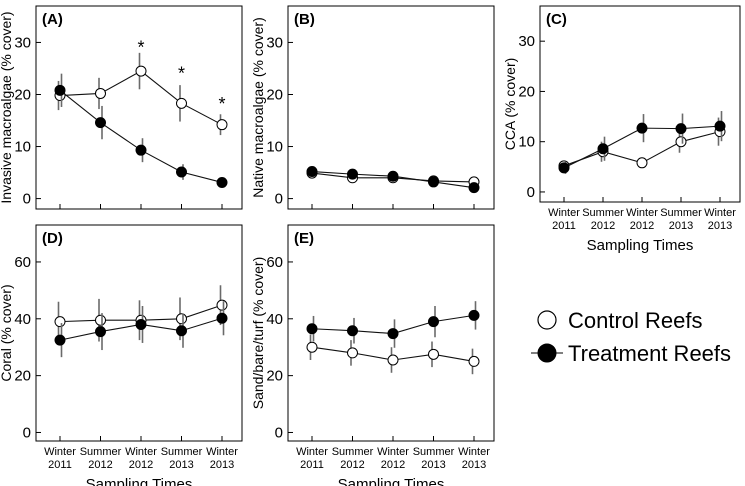 The width and height of the screenshot is (745, 486). What do you see at coordinates (547, 353) in the screenshot?
I see `legend-marker-treatment` at bounding box center [547, 353].